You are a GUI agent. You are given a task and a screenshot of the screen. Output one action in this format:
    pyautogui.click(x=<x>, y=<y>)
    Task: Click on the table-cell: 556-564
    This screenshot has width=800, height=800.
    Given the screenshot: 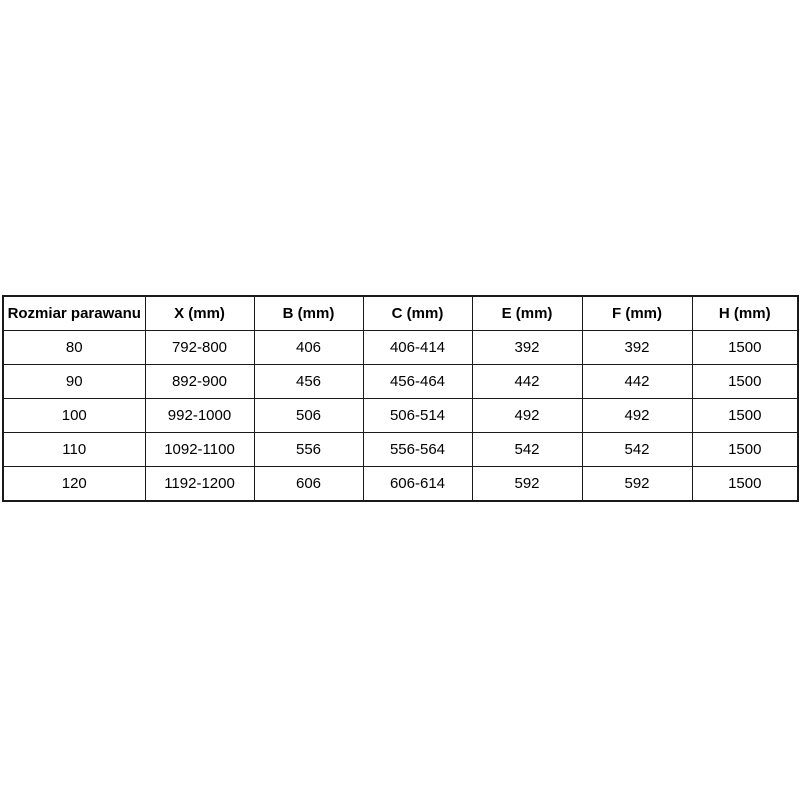 What is the action you would take?
    pyautogui.click(x=417, y=449)
    